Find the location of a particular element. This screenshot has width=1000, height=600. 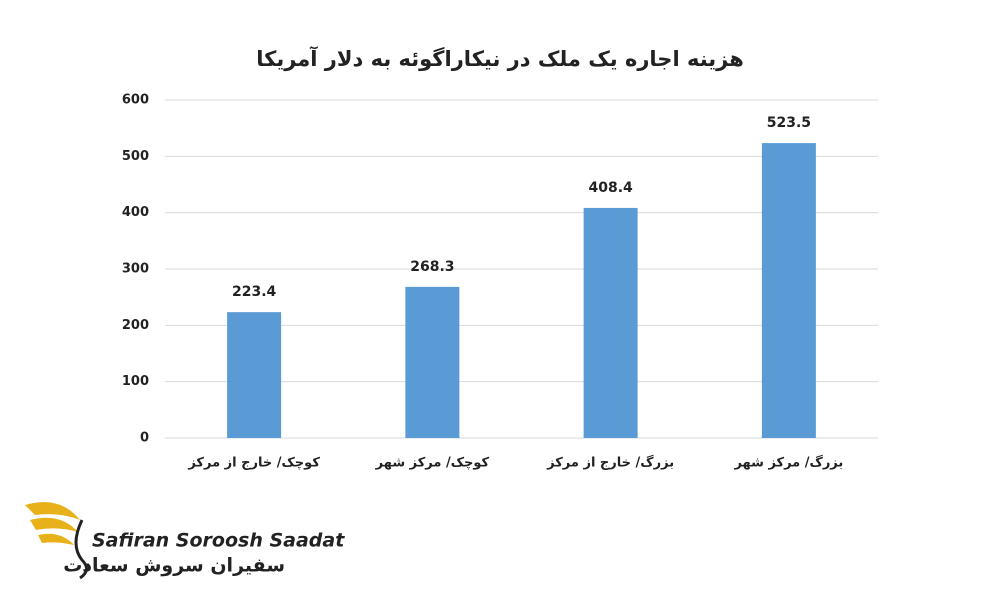

y-tick-label: 400 is located at coordinates (135, 212).